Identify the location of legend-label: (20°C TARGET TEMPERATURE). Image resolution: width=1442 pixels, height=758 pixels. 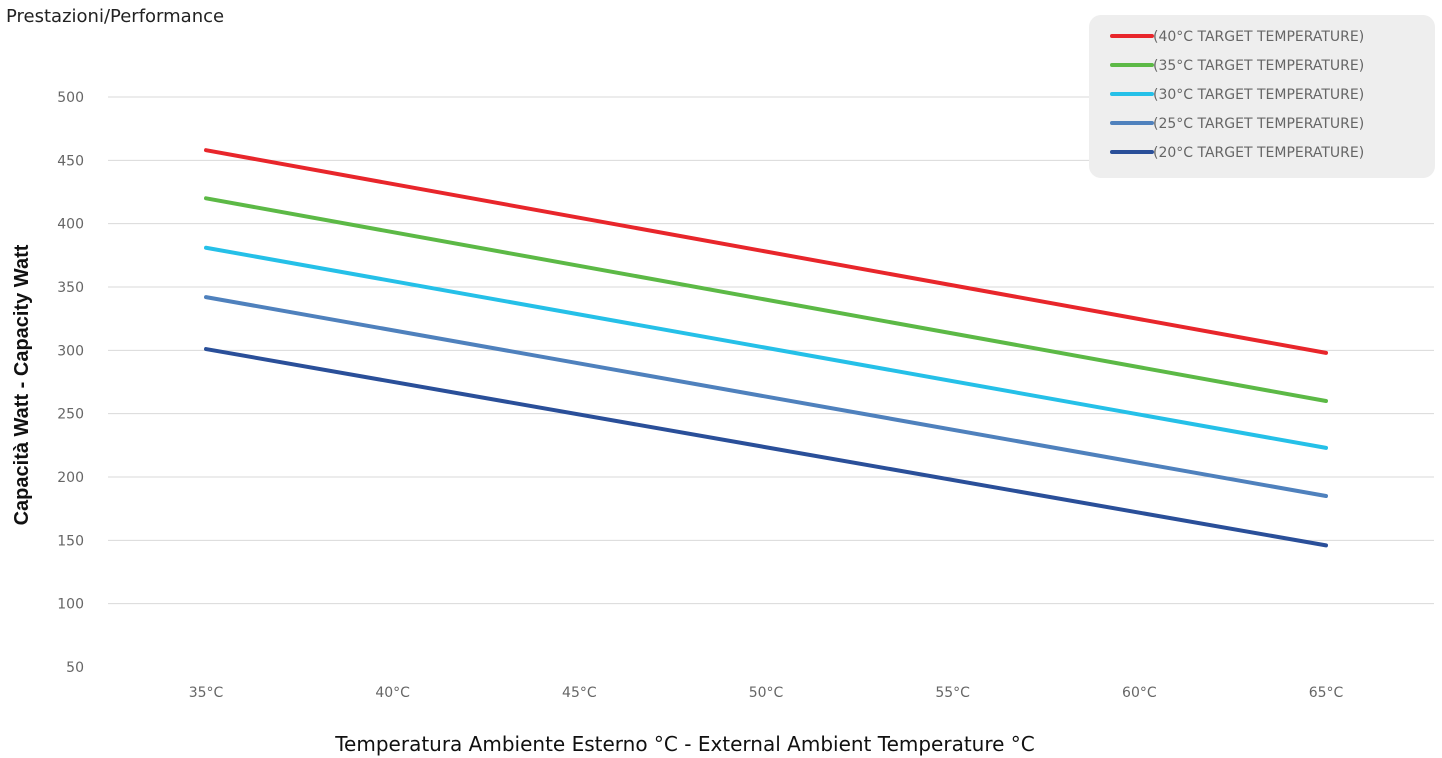
(1258, 153).